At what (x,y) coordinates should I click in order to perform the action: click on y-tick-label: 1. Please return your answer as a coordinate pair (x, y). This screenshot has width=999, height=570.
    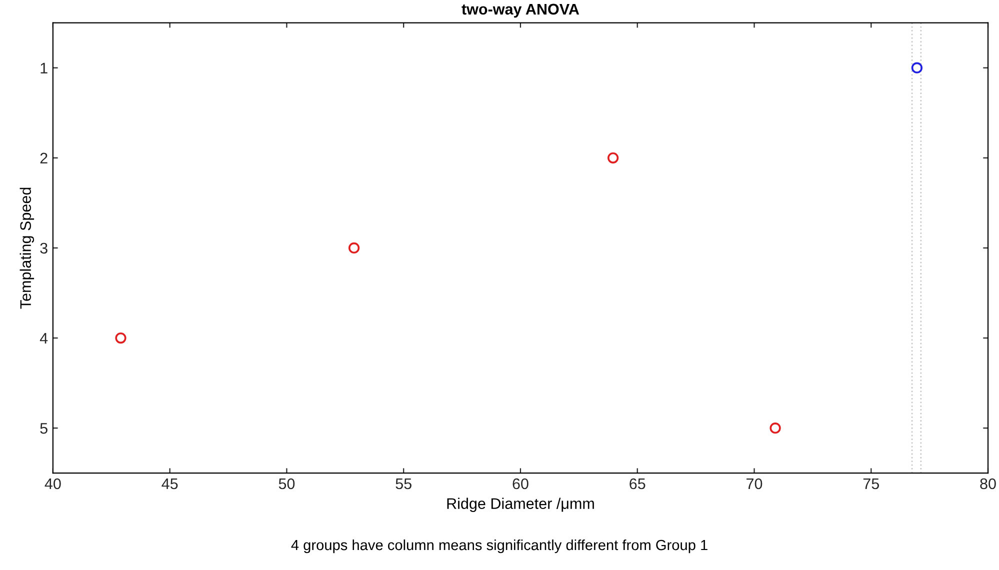
    Looking at the image, I should click on (44, 68).